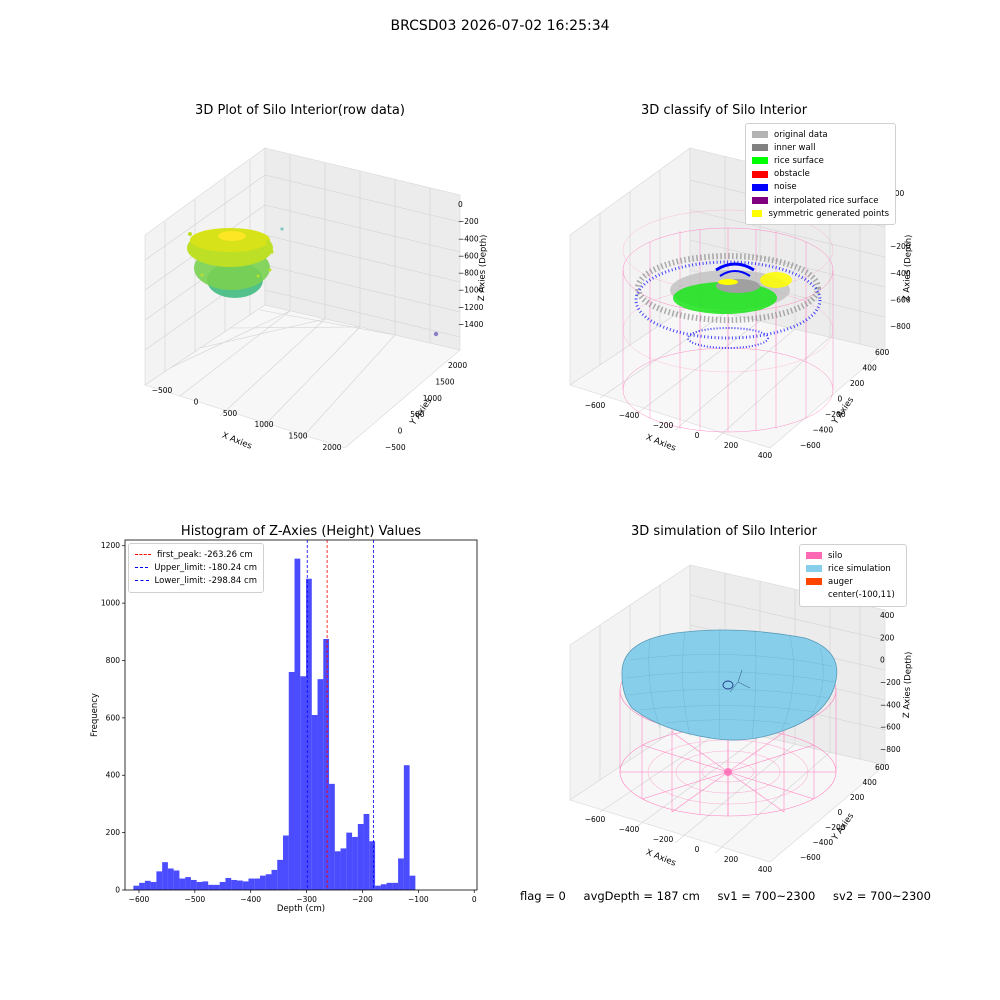 Image resolution: width=1000 pixels, height=1000 pixels. I want to click on histogram-x-tick-label: −200, so click(362, 899).